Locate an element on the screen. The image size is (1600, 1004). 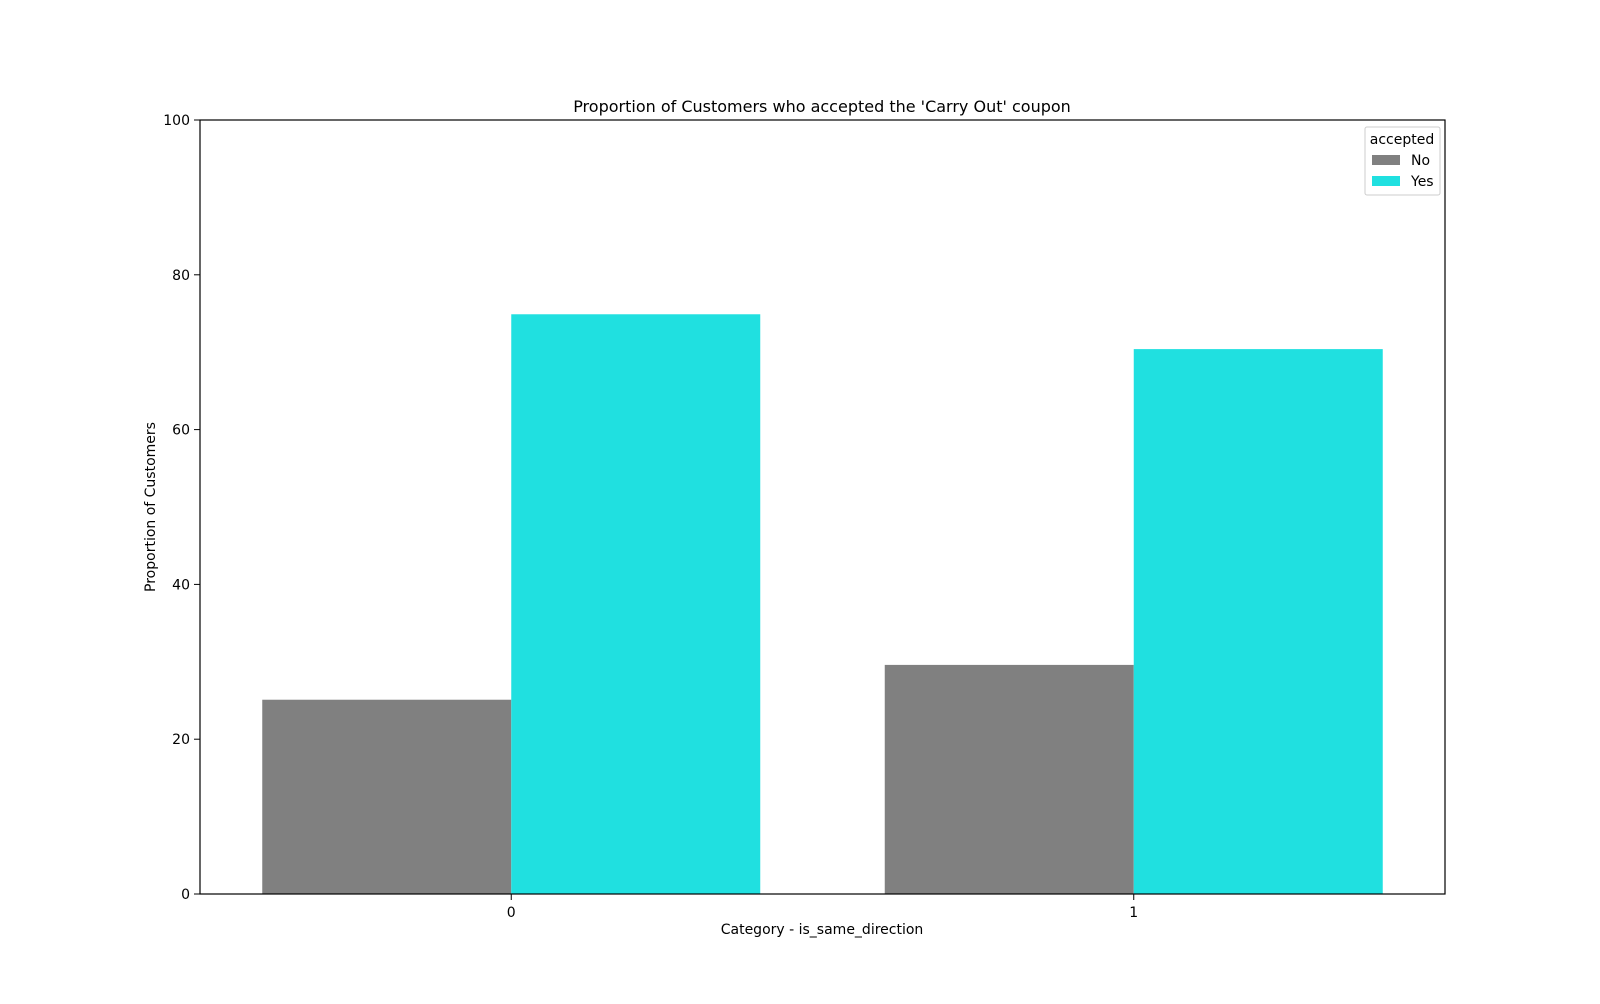
y-axis-label: Proportion of Customers is located at coordinates (151, 507).